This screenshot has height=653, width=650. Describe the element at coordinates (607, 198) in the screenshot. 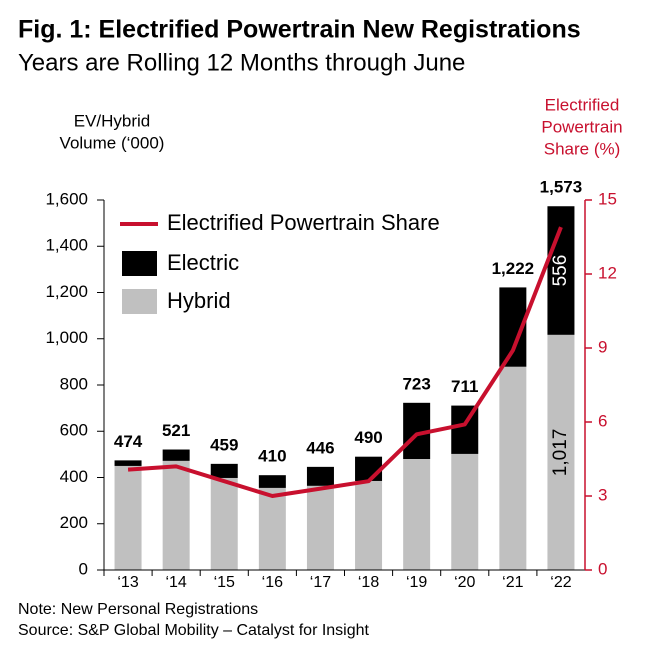

I see `y2-tick-label: 15` at that location.